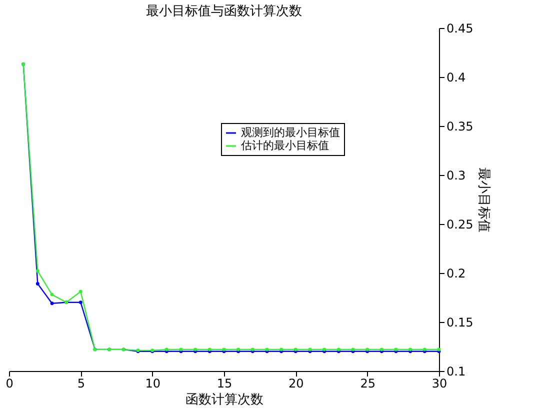 The height and width of the screenshot is (420, 560). What do you see at coordinates (368, 383) in the screenshot?
I see `x-tick-label: 25` at bounding box center [368, 383].